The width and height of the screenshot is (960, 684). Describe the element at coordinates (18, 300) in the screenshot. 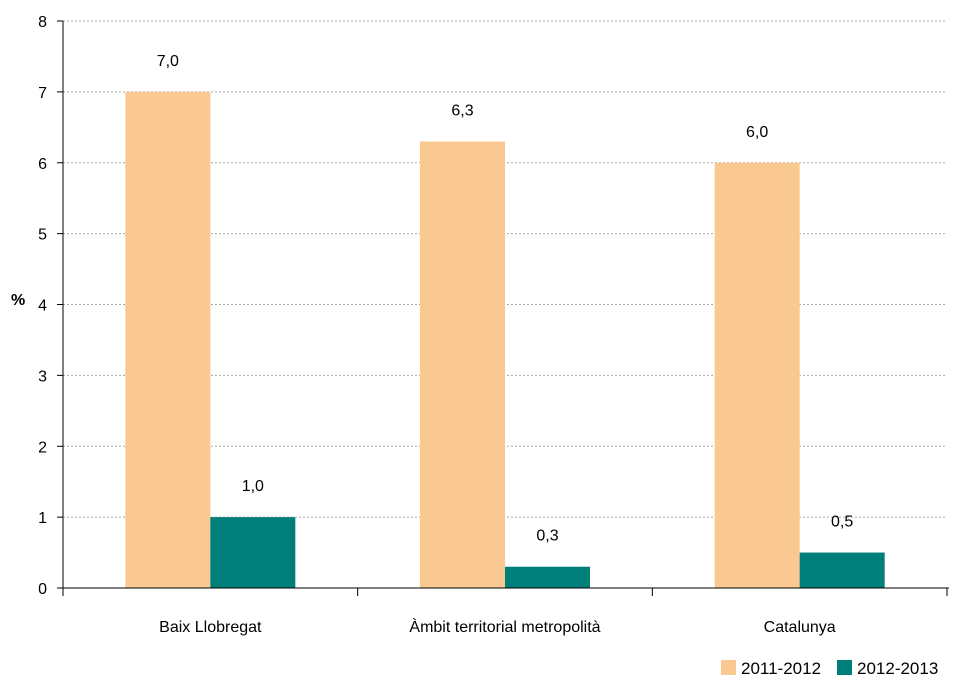

I see `y-axis-label: %` at that location.